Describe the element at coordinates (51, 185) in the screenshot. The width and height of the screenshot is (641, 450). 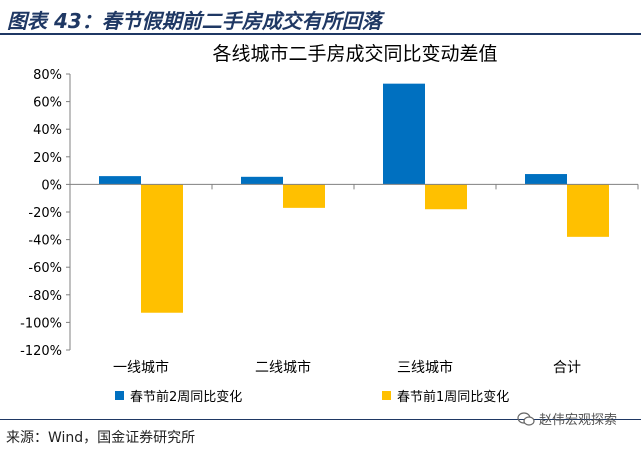
I see `y-tick-label: 0%` at that location.